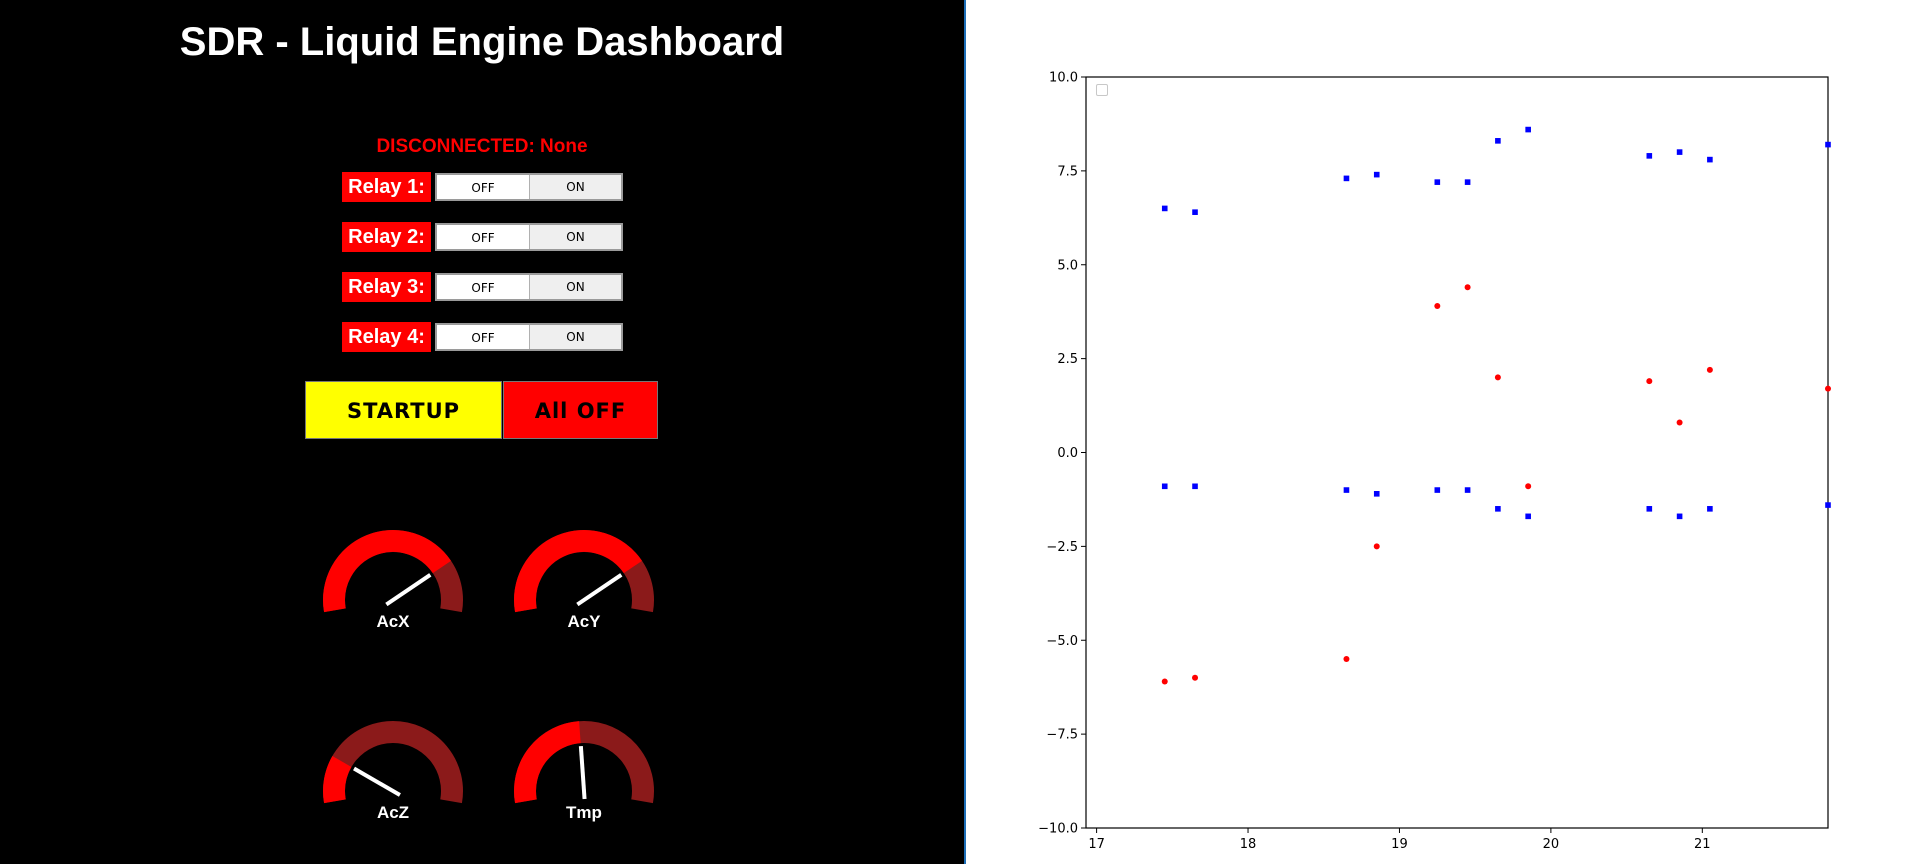 This screenshot has height=864, width=1919. Describe the element at coordinates (482, 146) in the screenshot. I see `connection-status: DISCONNECTED: None` at that location.